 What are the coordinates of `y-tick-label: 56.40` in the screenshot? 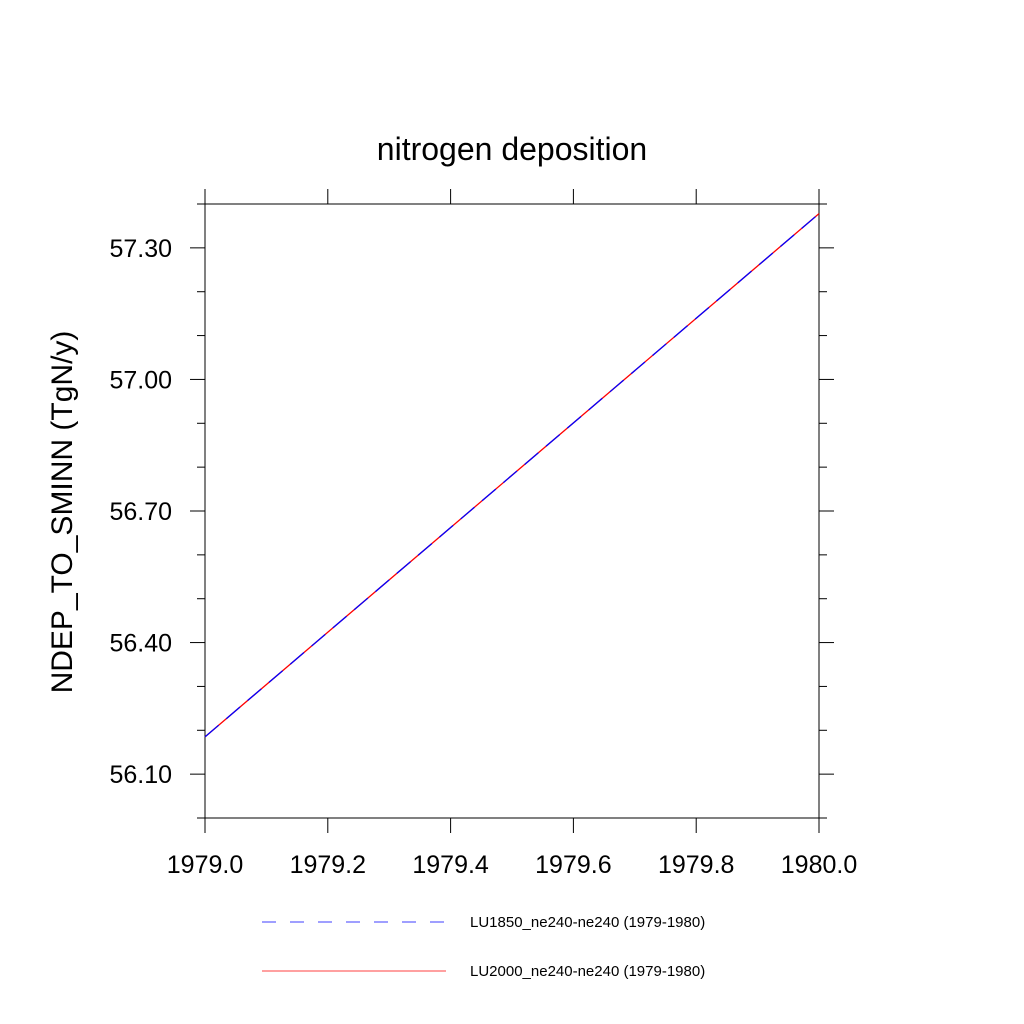 It's located at (140, 644).